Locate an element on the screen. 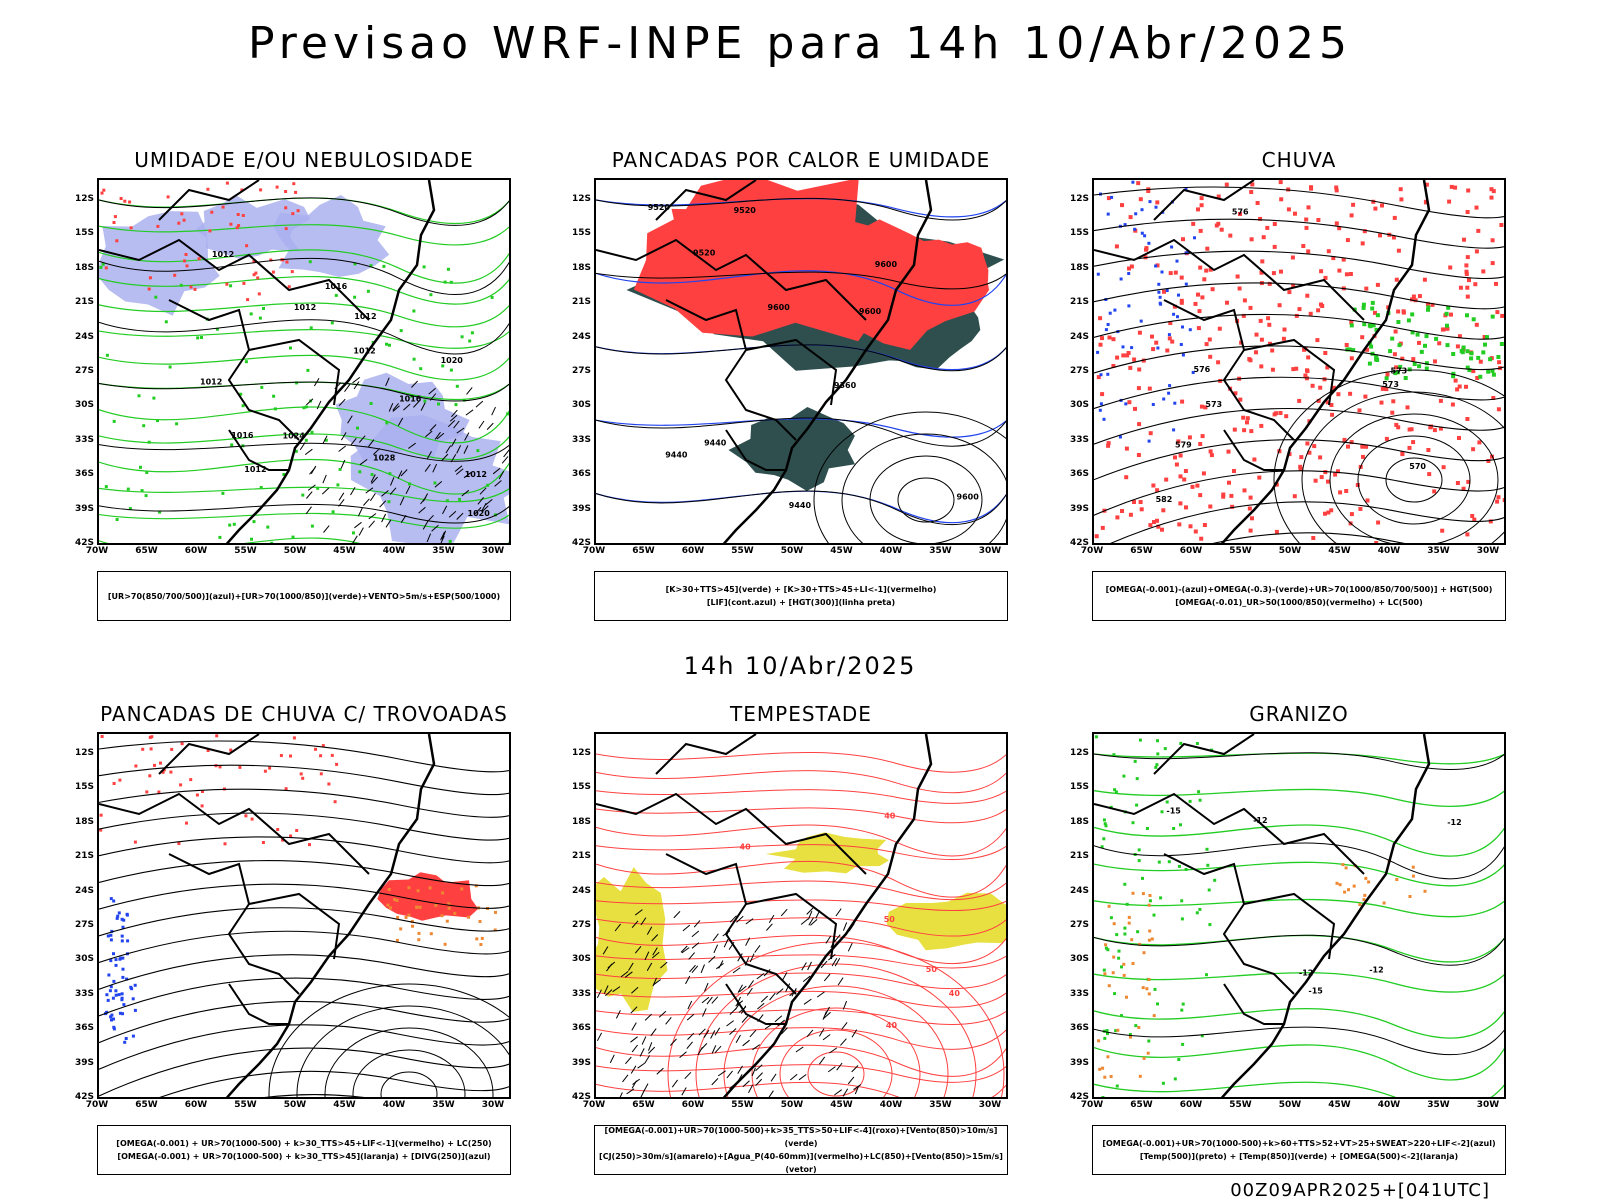 The image size is (1600, 1201). lon-tick-label: 55W is located at coordinates (246, 551).